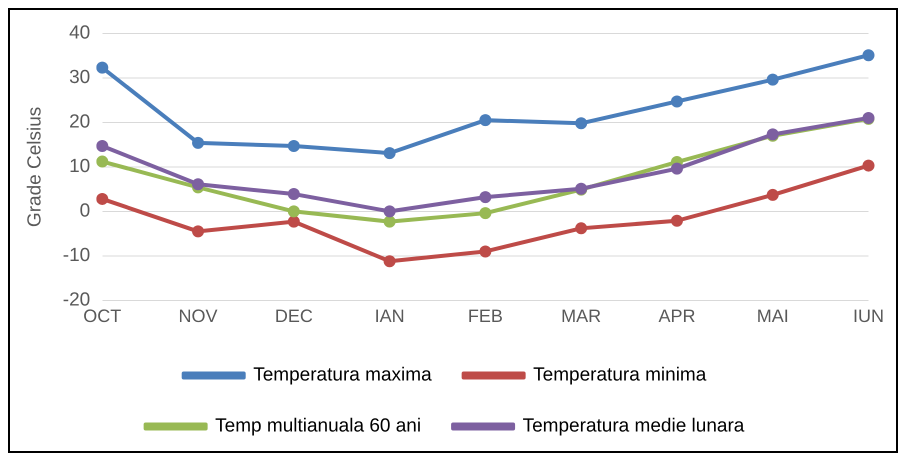 This screenshot has height=461, width=906. What do you see at coordinates (198, 316) in the screenshot?
I see `x-tick-label: NOV` at bounding box center [198, 316].